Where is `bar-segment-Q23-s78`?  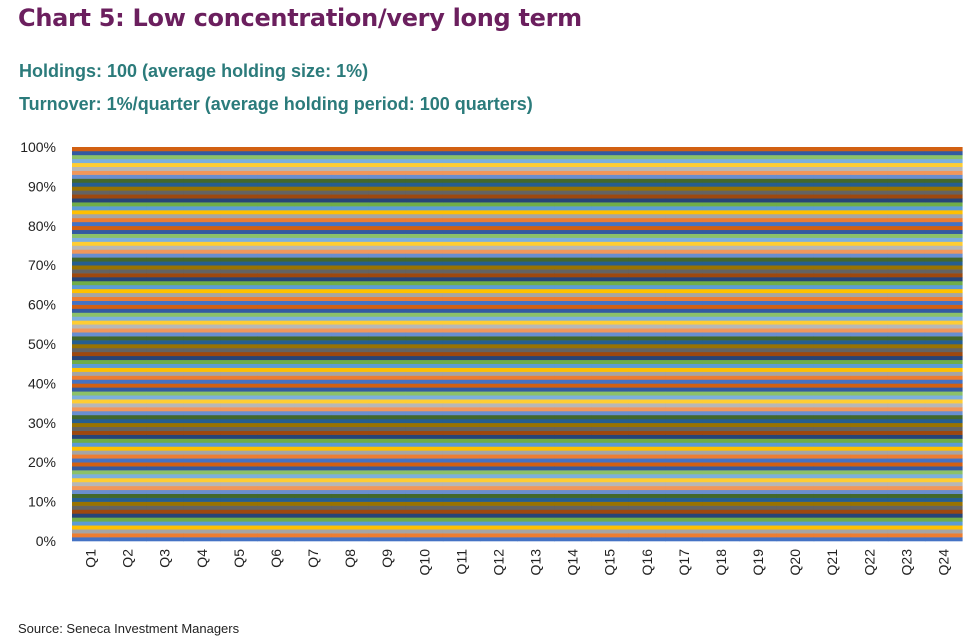
bar-segment-Q23-s78 is located at coordinates (906, 235).